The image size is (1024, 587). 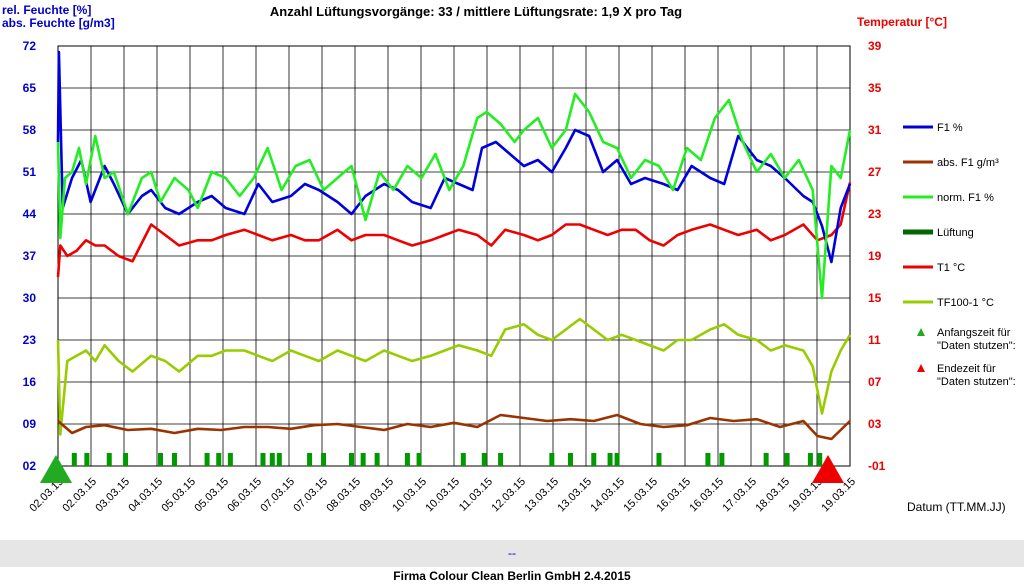 I want to click on x-tick-label: 17.03.15, so click(x=739, y=495).